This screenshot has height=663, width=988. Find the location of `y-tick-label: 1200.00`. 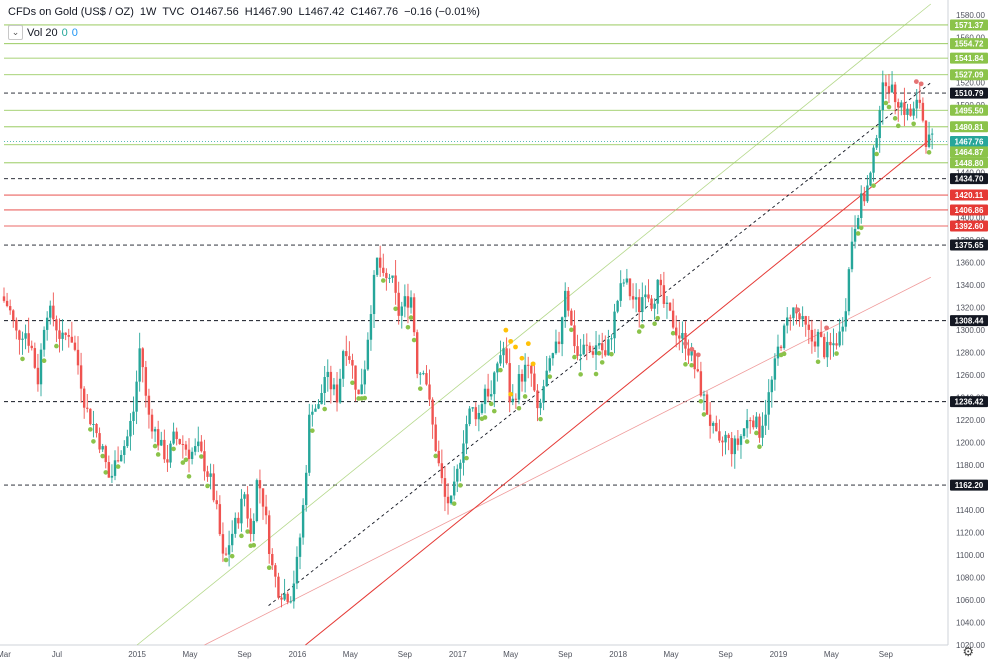

y-tick-label: 1200.00 is located at coordinates (970, 443).